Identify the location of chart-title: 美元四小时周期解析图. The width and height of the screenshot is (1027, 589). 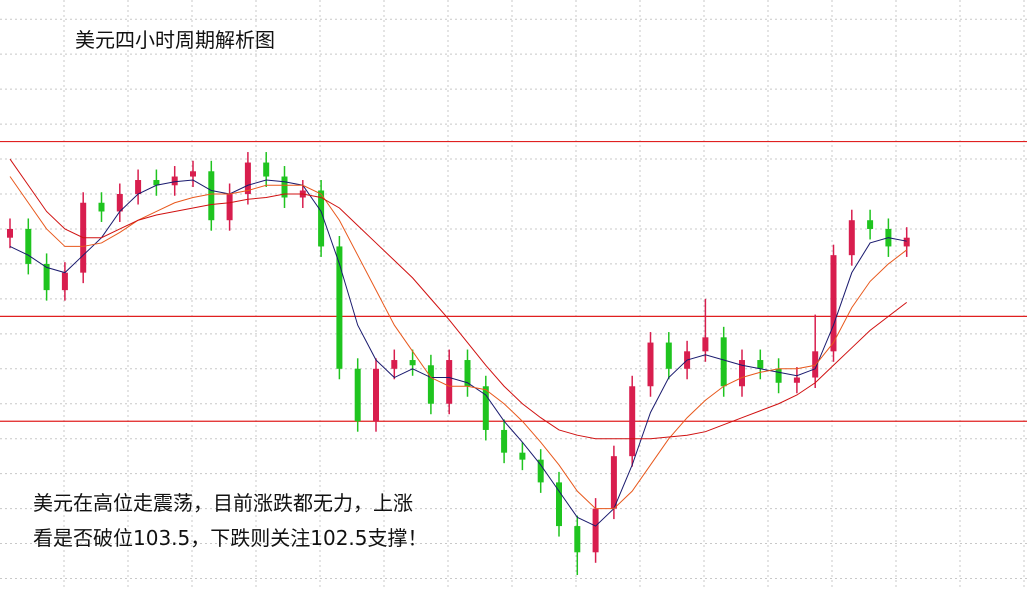
(175, 40).